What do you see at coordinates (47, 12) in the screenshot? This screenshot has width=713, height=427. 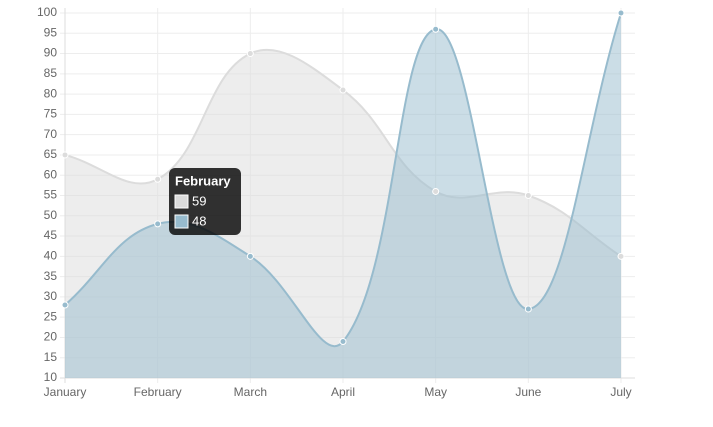 I see `y-tick-label: 100` at bounding box center [47, 12].